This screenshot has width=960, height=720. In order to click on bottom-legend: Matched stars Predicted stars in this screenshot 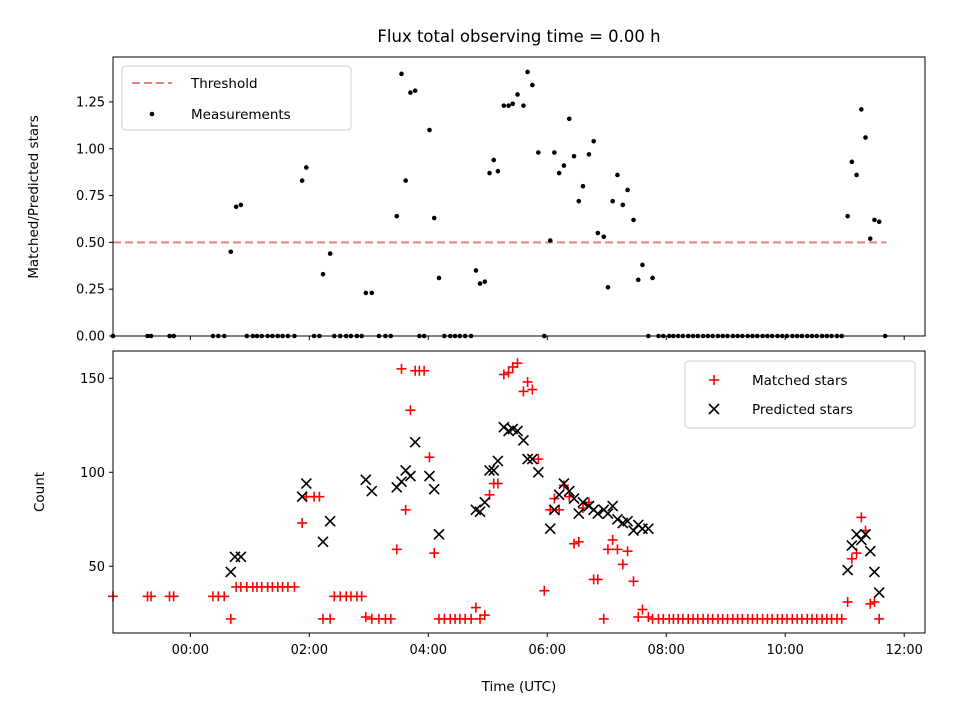, I will do `click(800, 394)`.